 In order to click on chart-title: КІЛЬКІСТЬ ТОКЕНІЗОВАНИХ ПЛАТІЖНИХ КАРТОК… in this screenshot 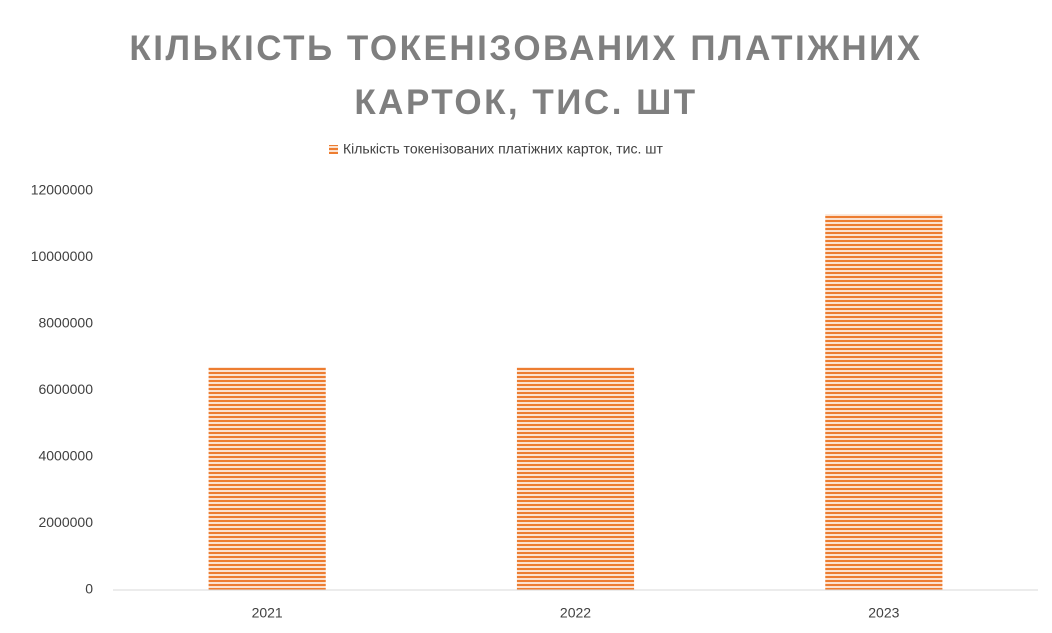, I will do `click(526, 75)`.